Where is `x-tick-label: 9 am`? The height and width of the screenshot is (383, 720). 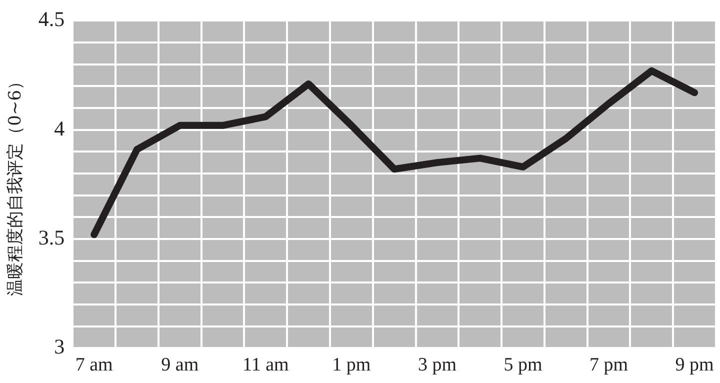
x-tick-label: 9 am is located at coordinates (180, 365).